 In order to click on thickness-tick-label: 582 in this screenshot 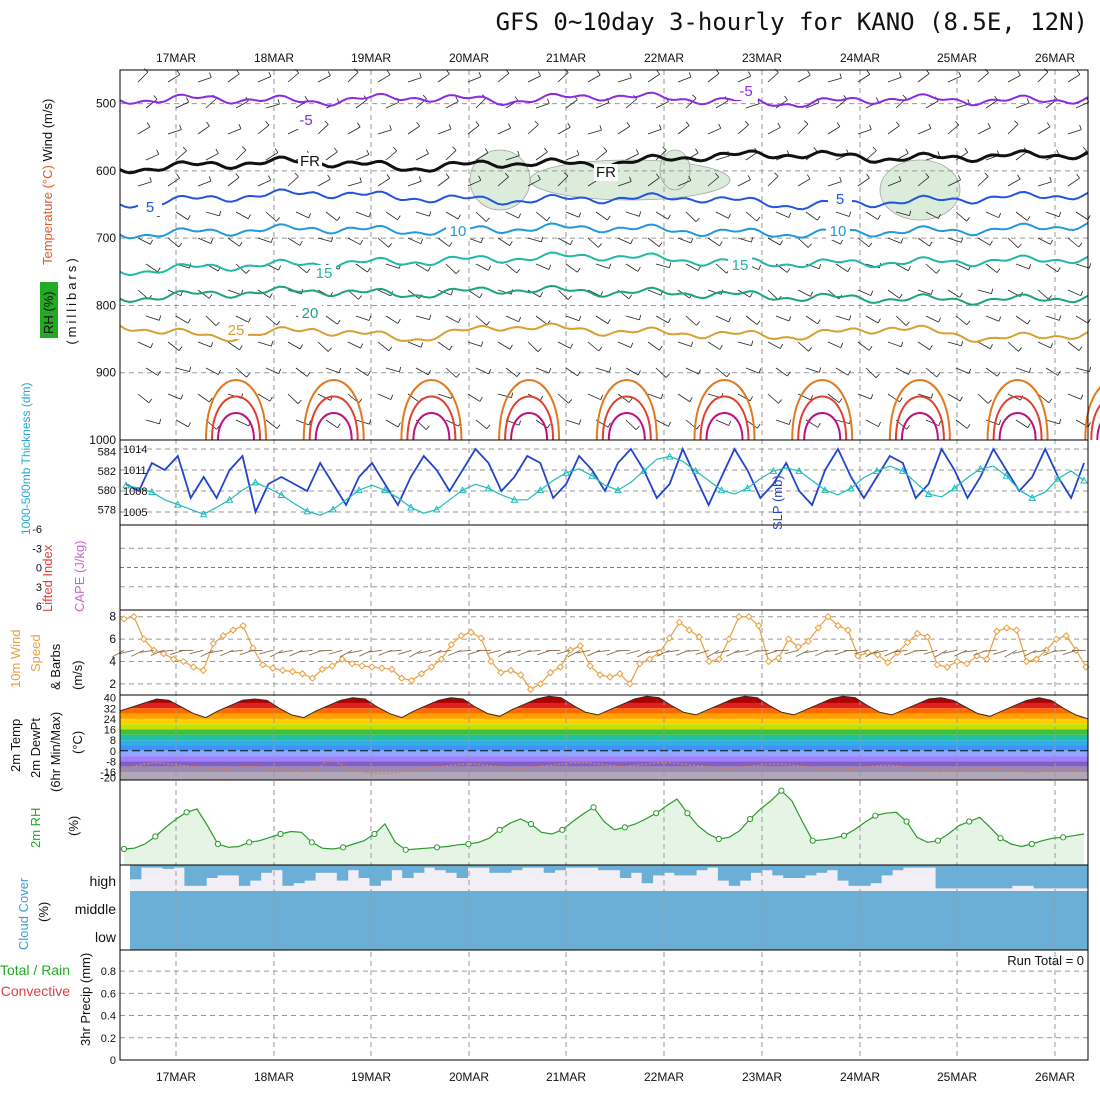, I will do `click(107, 472)`.